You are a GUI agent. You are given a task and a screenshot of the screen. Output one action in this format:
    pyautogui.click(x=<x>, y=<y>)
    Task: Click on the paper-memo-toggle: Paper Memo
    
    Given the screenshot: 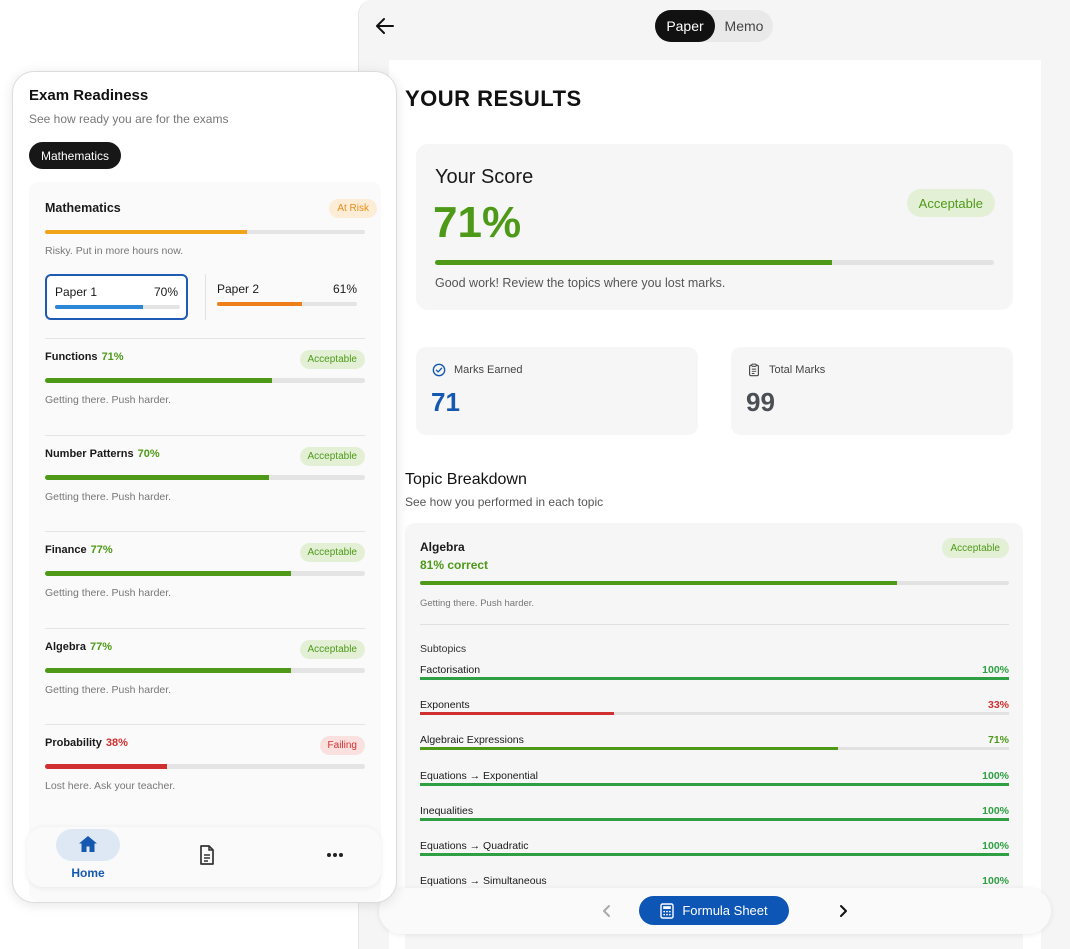 What is the action you would take?
    pyautogui.click(x=714, y=26)
    